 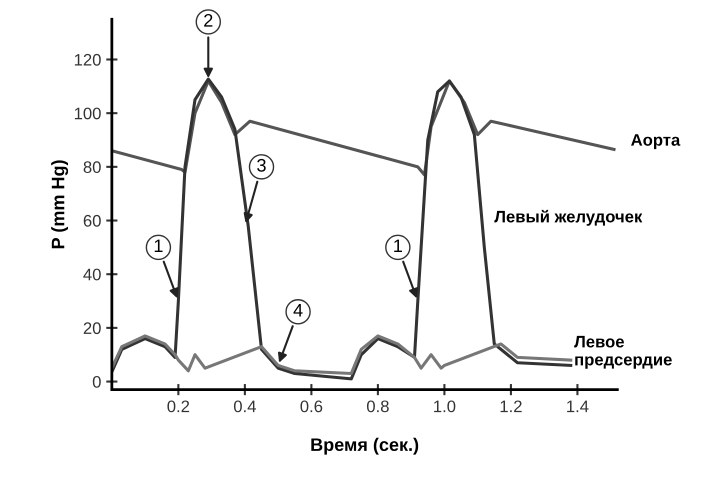 What do you see at coordinates (655, 142) in the screenshot?
I see `series-label: Аорта` at bounding box center [655, 142].